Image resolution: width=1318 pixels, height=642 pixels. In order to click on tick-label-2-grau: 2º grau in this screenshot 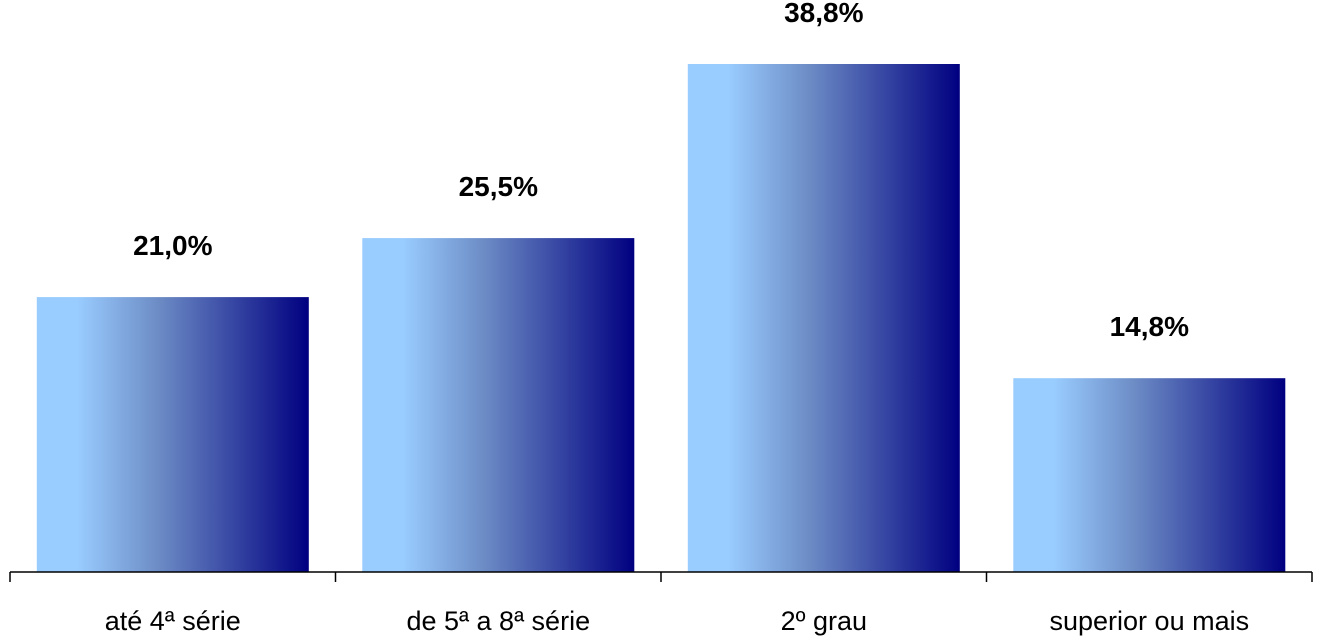, I will do `click(824, 621)`.